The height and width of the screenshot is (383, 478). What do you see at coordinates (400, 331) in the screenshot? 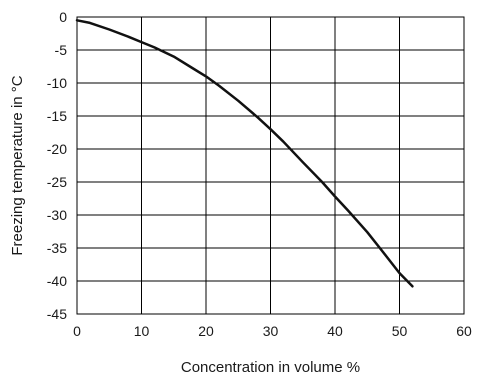
I see `x-tick-label: 50` at bounding box center [400, 331].